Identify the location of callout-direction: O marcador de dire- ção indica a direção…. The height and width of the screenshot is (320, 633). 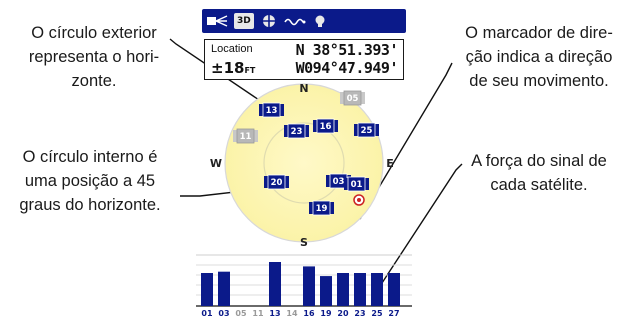
(539, 57).